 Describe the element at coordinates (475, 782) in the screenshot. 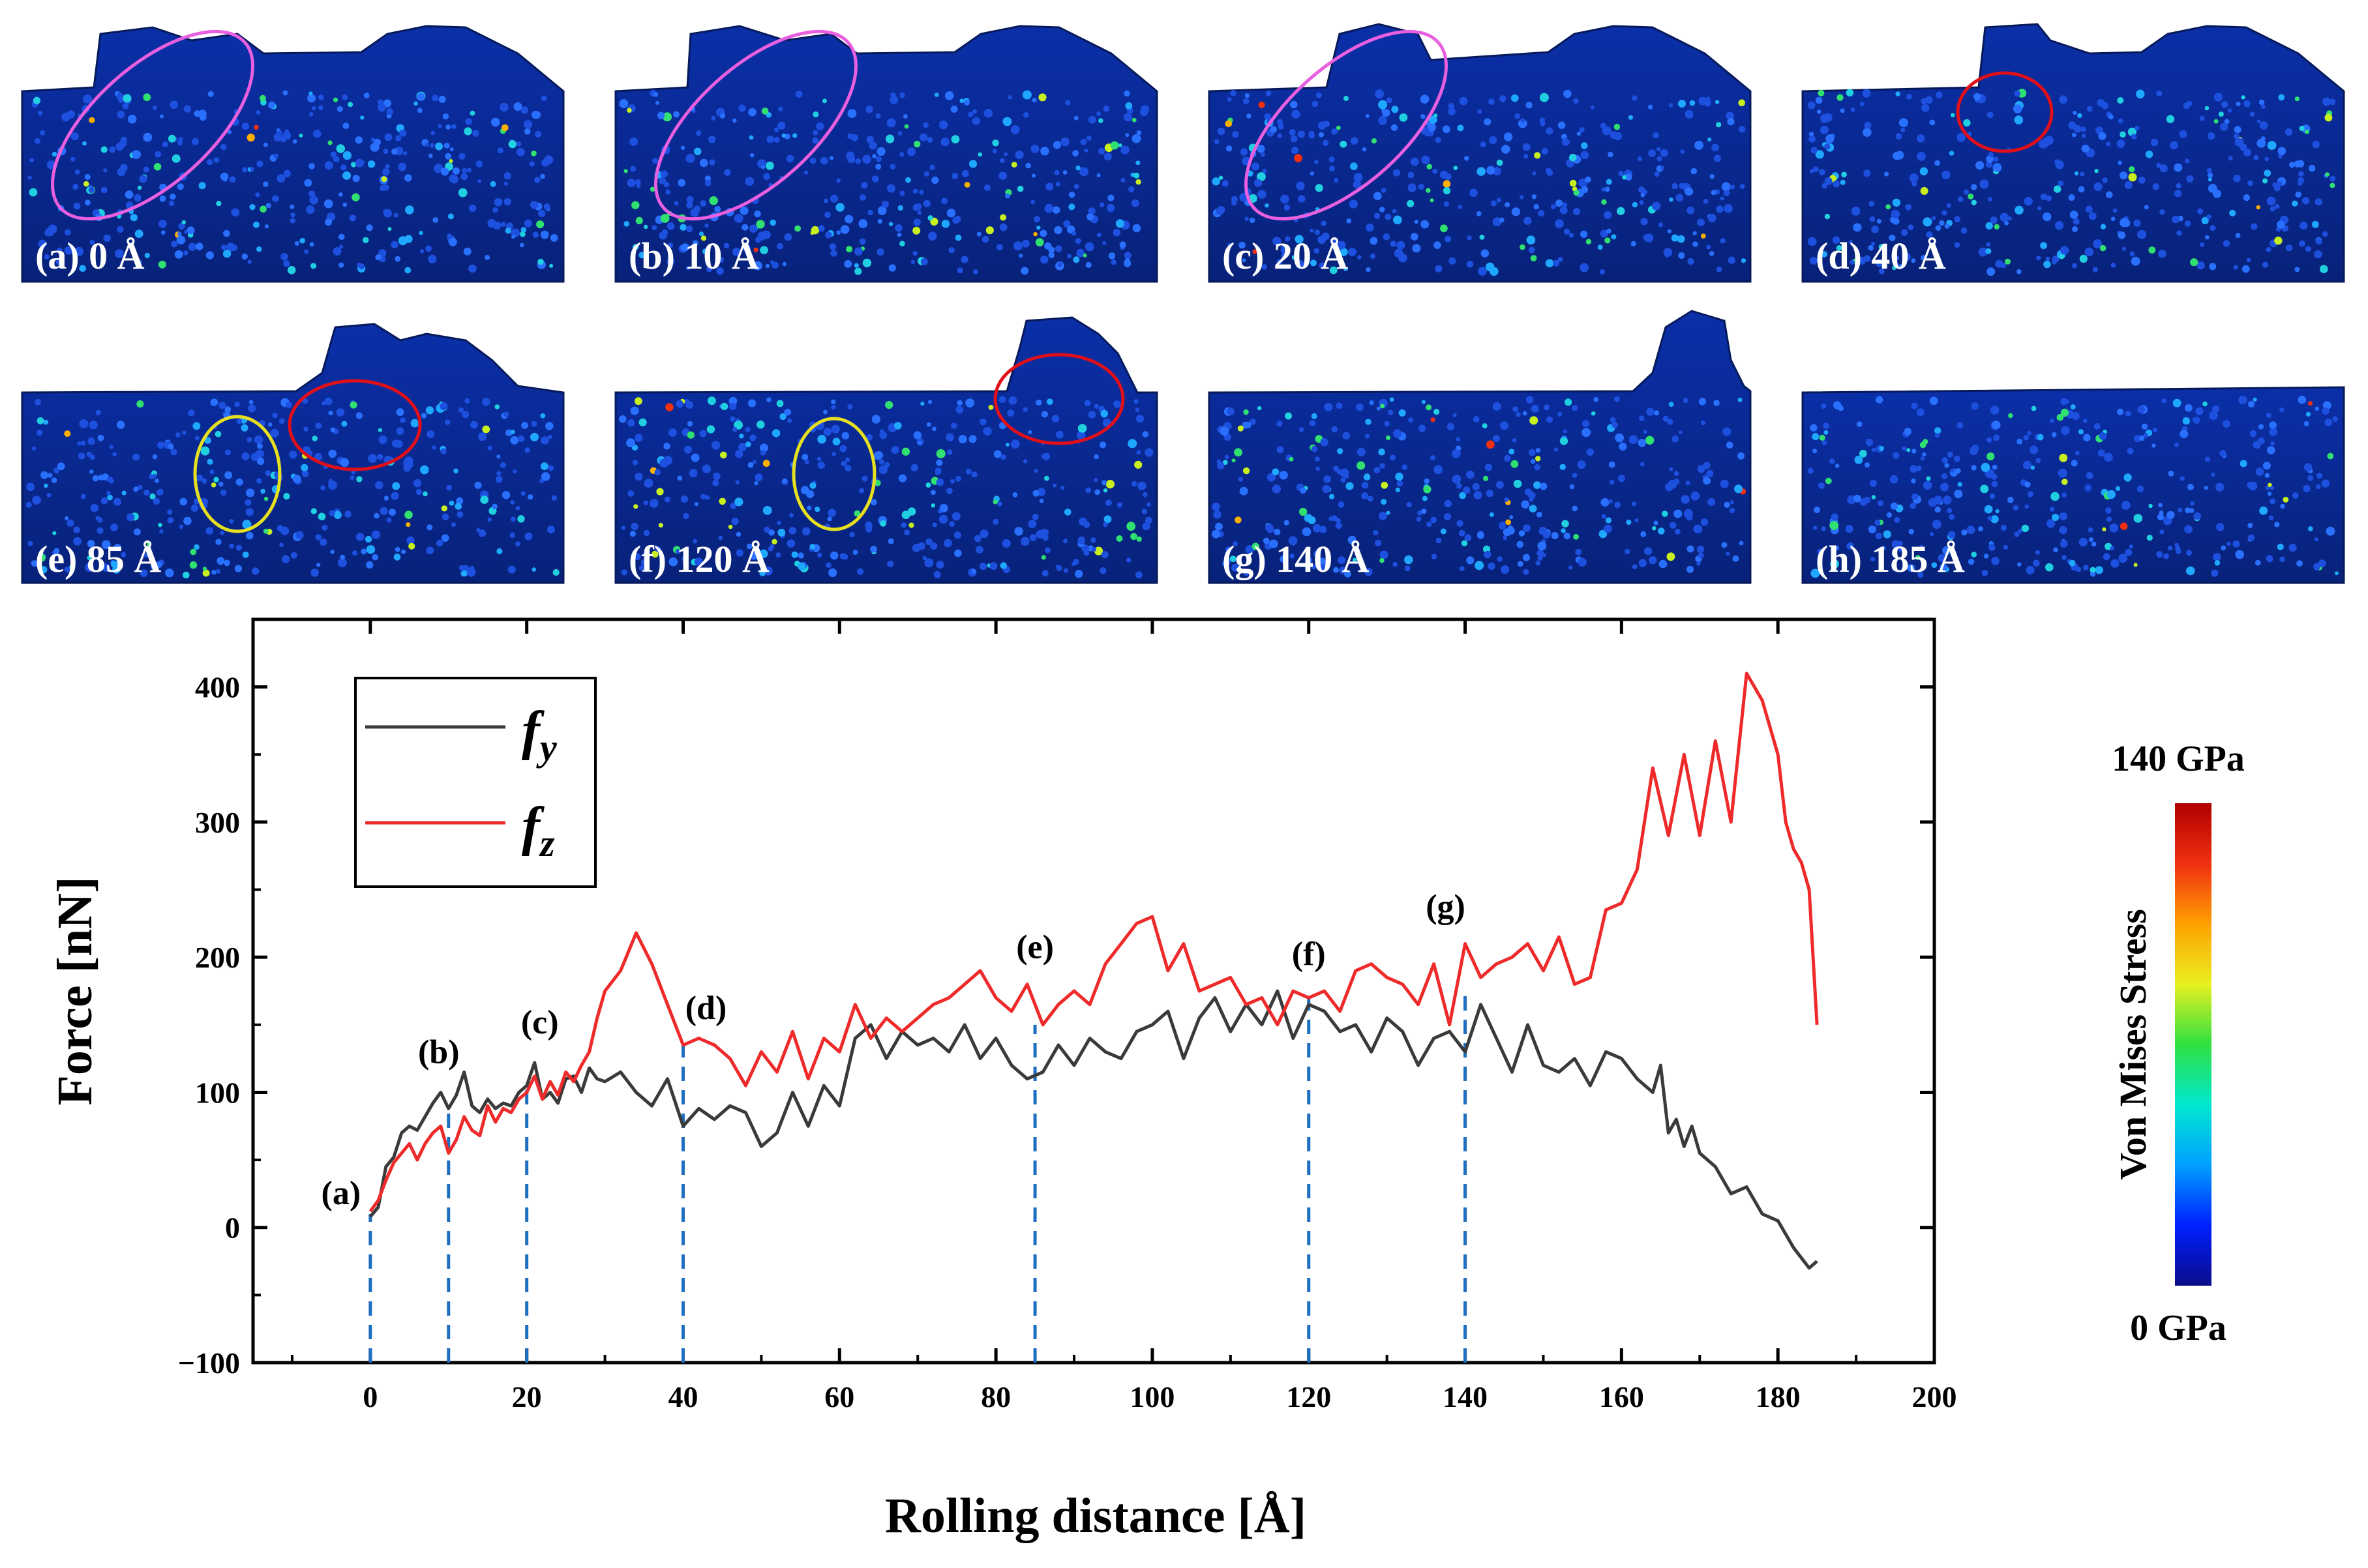

I see `legend: fy fz` at that location.